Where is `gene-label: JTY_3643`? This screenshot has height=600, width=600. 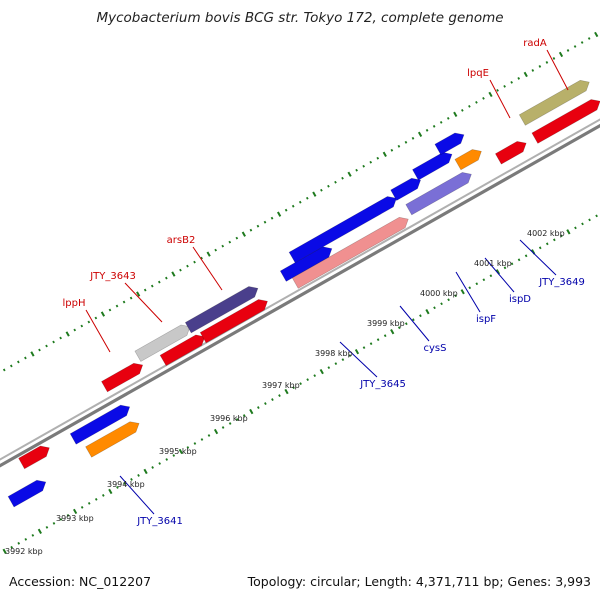 gene-label: JTY_3643 is located at coordinates (112, 276).